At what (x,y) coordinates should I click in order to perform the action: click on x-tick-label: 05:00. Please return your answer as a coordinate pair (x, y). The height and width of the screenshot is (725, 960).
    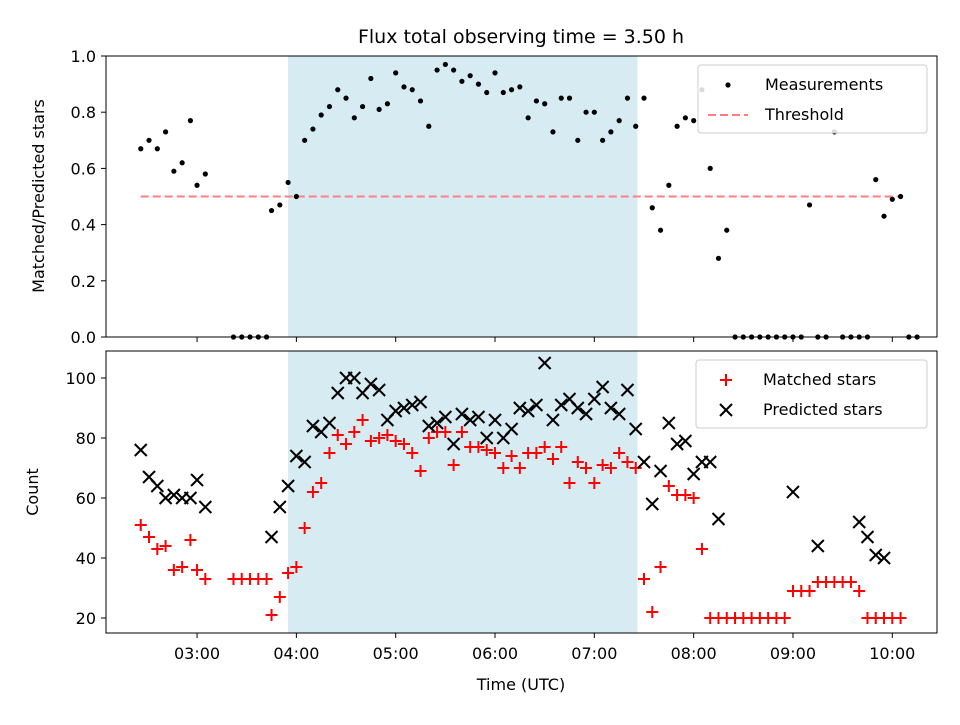
    Looking at the image, I should click on (396, 653).